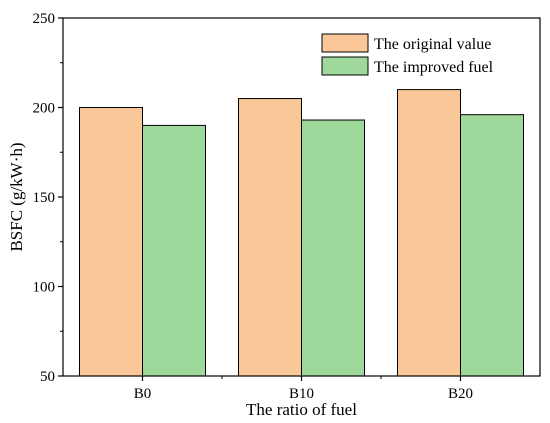 This screenshot has width=550, height=423. I want to click on y-tick-label-250: 250, so click(44, 19).